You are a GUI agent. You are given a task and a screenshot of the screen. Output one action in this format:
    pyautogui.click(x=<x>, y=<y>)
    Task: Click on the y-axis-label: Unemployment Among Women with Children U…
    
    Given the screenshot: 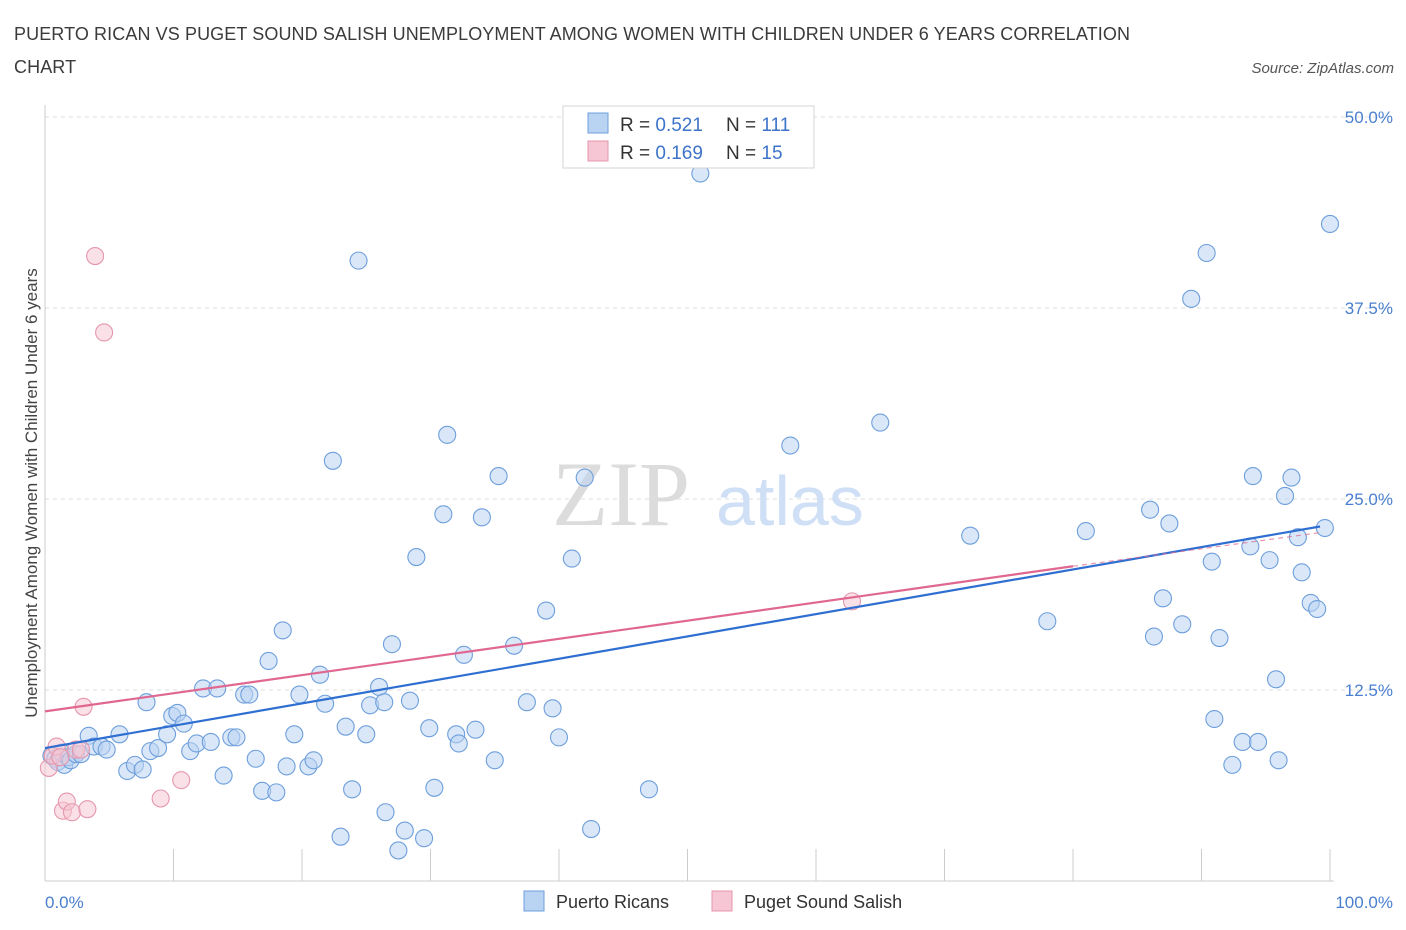 What is the action you would take?
    pyautogui.click(x=31, y=492)
    